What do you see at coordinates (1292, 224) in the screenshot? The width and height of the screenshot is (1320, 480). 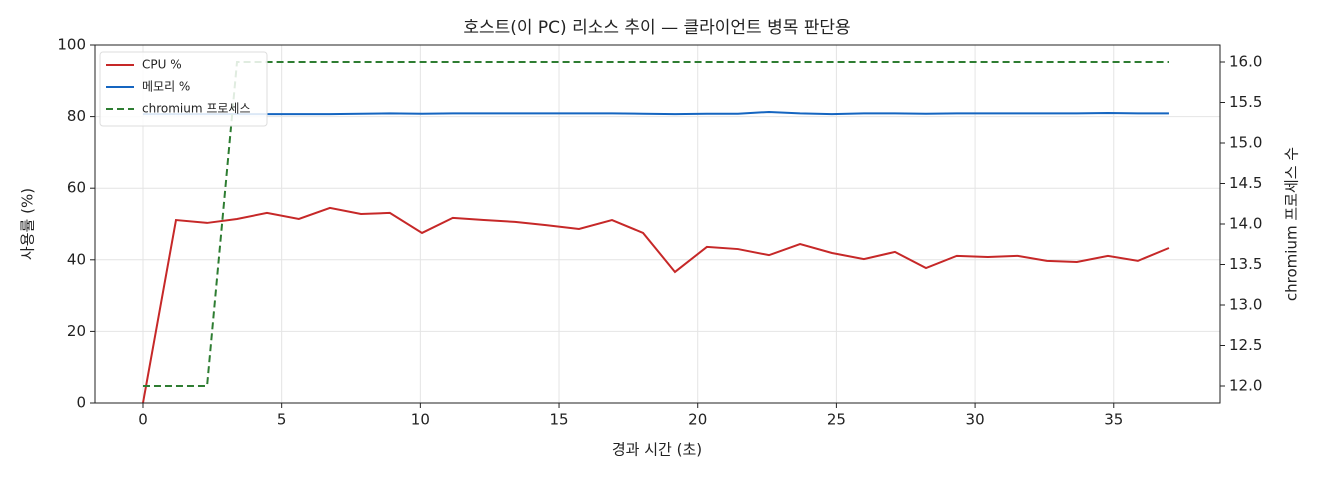 I see `y2-axis-label: chromium 프로세스 수` at bounding box center [1292, 224].